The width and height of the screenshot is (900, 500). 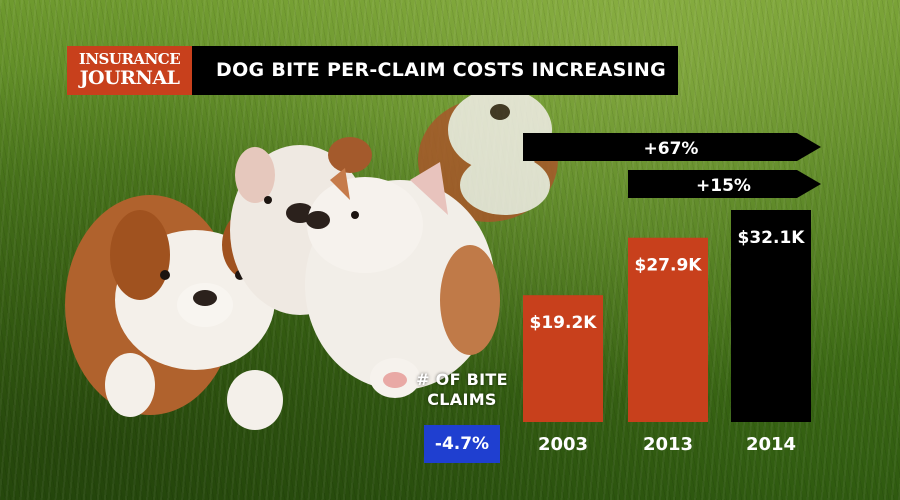 I want to click on x-axis-labels: 2003 2013 2014, so click(x=667, y=444).